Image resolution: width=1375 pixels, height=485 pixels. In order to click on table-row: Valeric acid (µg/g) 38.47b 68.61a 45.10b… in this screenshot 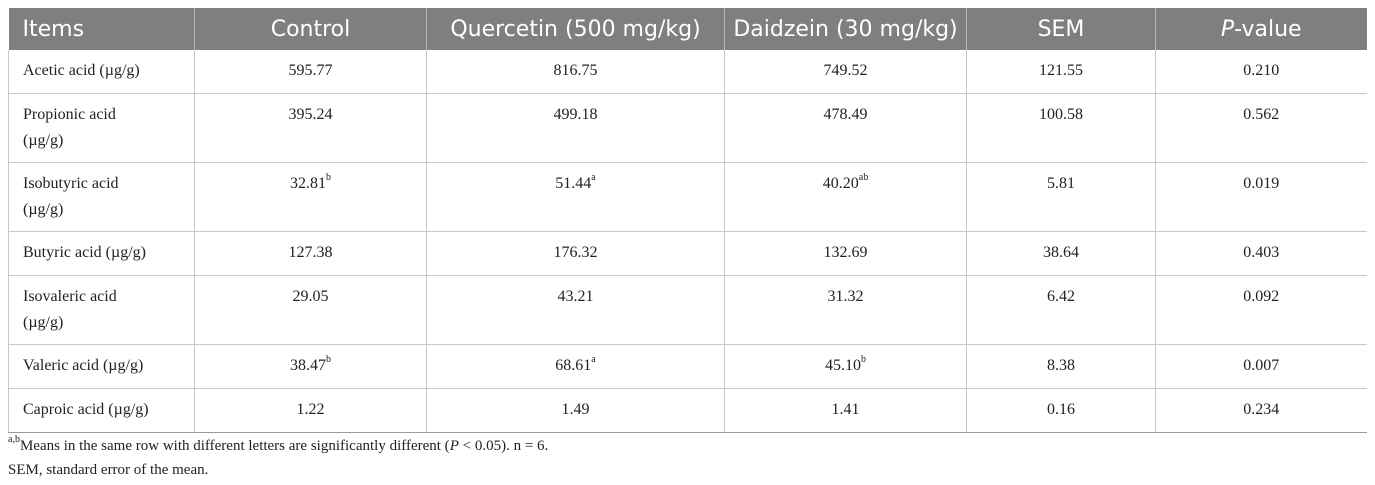, I will do `click(687, 366)`.